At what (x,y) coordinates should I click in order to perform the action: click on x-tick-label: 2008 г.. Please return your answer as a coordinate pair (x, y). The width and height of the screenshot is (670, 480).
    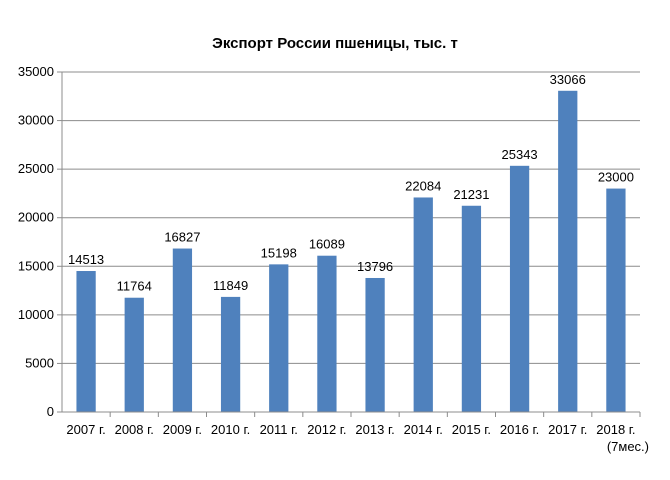
    Looking at the image, I should click on (134, 429).